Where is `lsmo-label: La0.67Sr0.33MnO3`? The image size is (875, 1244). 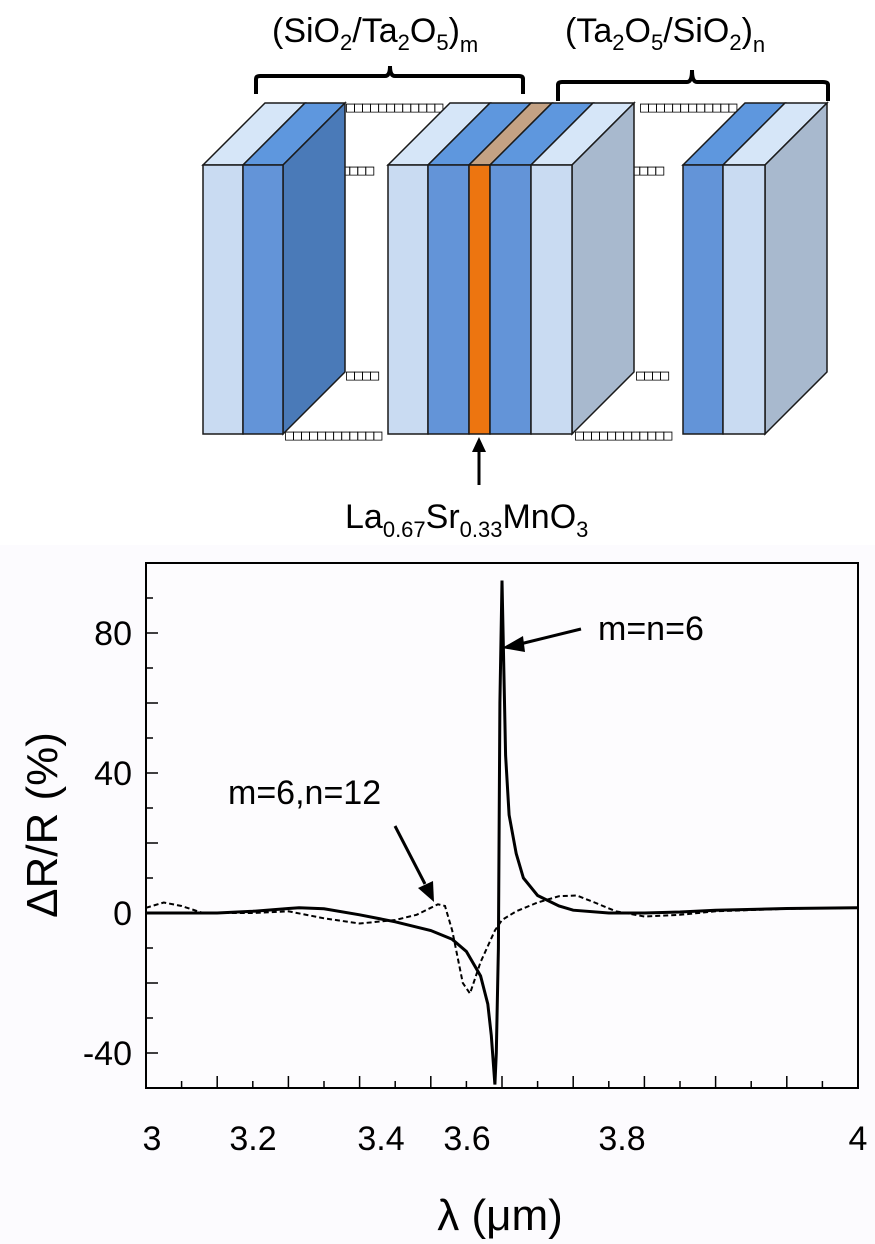
lsmo-label: La0.67Sr0.33MnO3 is located at coordinates (466, 520).